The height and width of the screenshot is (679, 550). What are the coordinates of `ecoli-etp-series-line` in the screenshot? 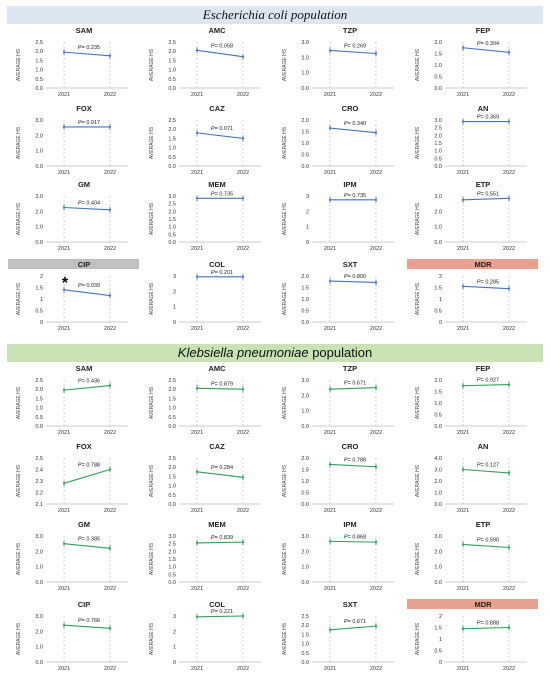 It's located at (486, 199).